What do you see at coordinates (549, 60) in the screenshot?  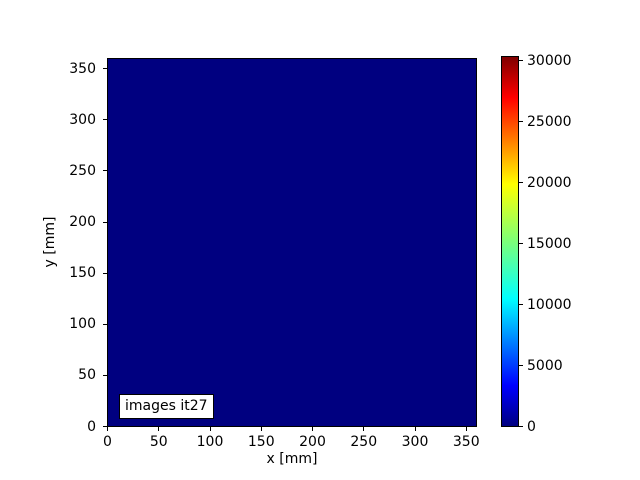 I see `colorbar-tick-label: 30000` at bounding box center [549, 60].